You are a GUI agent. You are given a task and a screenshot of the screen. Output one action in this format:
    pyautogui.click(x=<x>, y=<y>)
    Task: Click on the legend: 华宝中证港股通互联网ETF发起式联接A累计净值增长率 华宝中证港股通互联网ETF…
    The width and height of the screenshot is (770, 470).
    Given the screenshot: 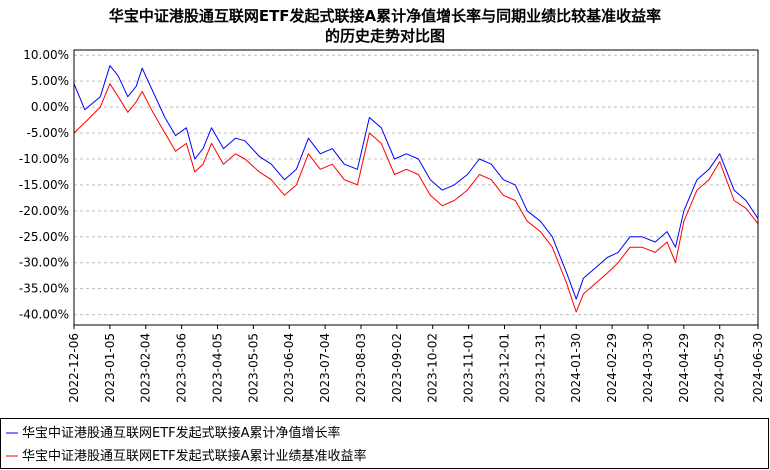 What is the action you would take?
    pyautogui.click(x=384, y=443)
    